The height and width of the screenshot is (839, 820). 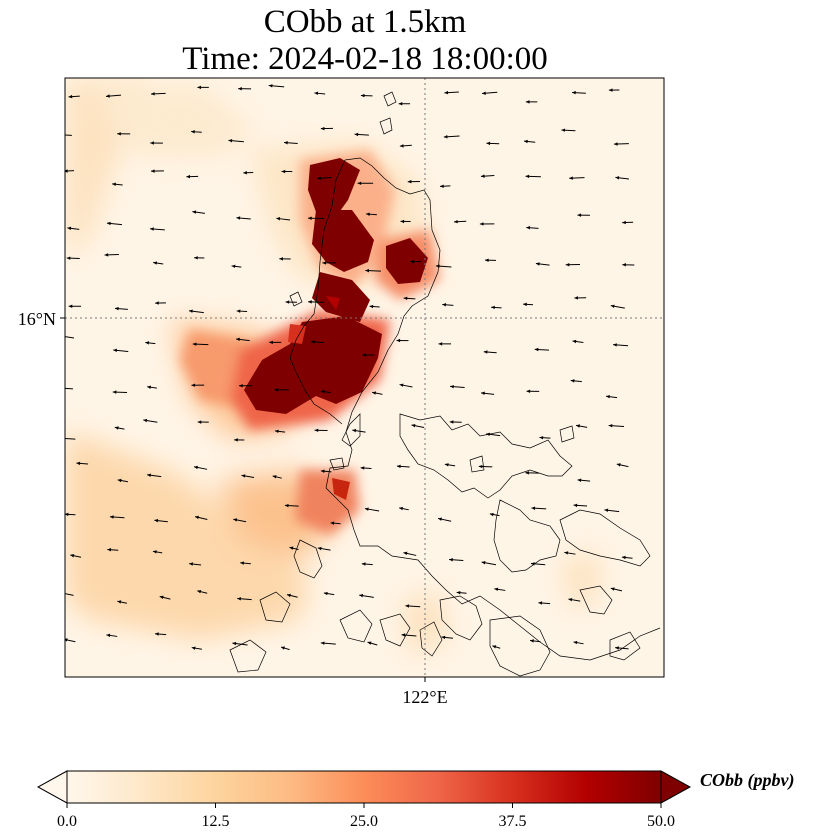 I want to click on colorbar-label: CObb (ppbv), so click(x=747, y=780).